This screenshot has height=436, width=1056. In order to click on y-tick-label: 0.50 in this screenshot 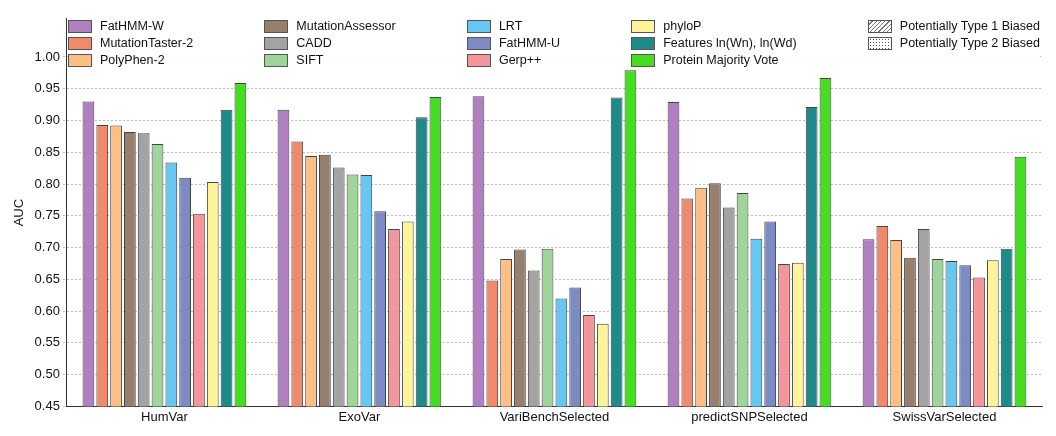, I will do `click(47, 374)`.